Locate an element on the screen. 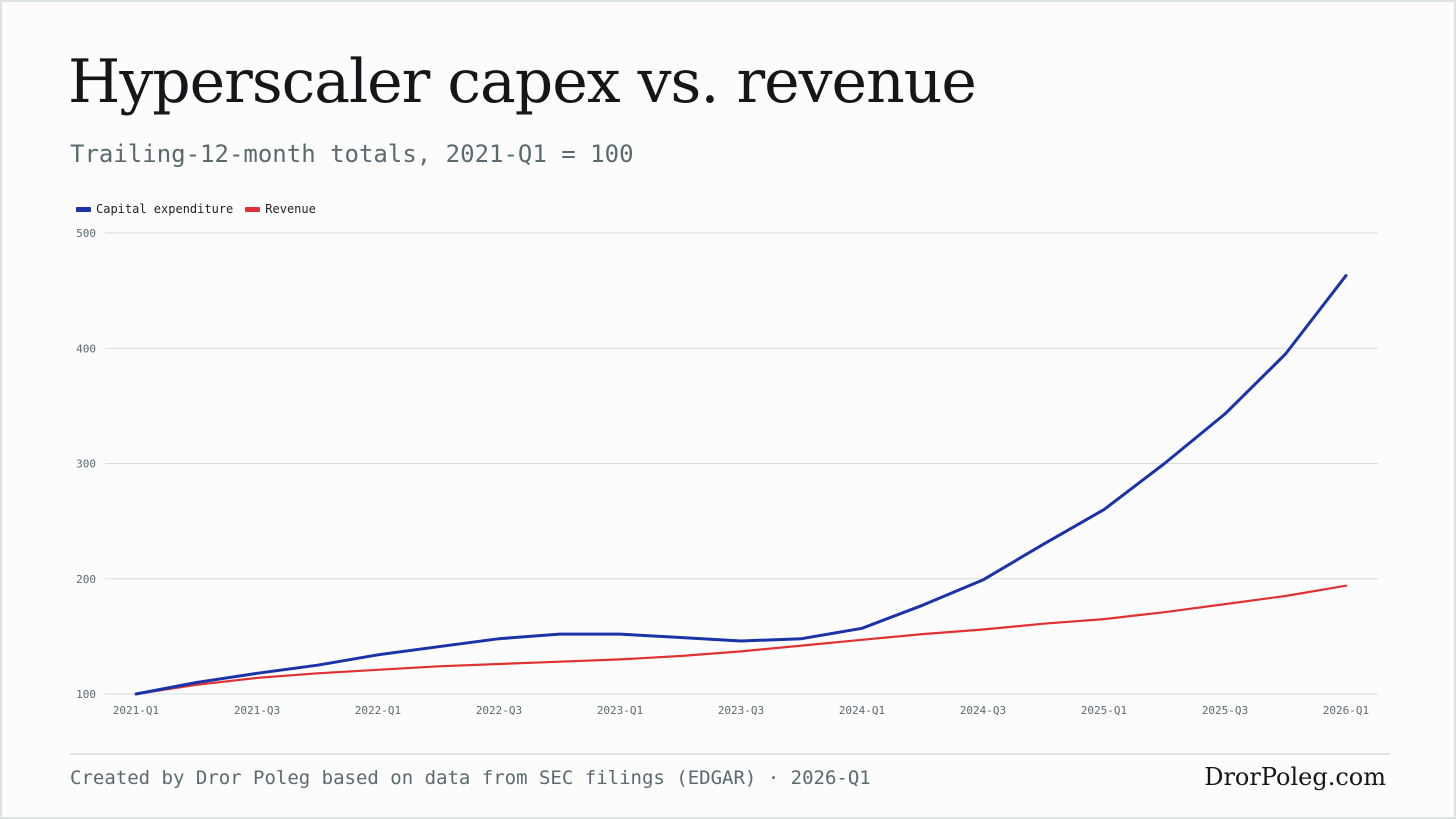 Image resolution: width=1456 pixels, height=819 pixels. x-tick-label: 2024-Q3 is located at coordinates (983, 710).